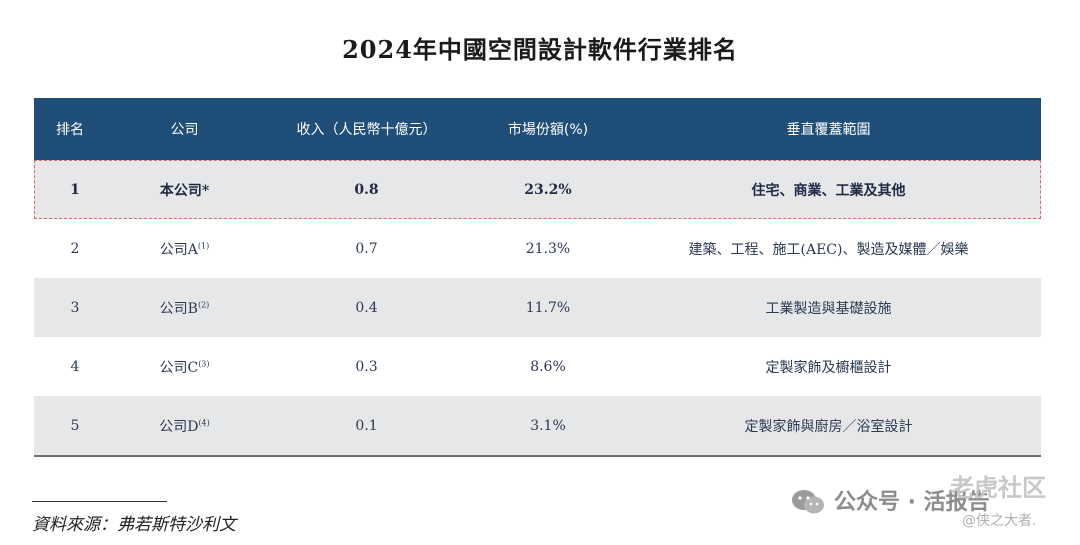  What do you see at coordinates (548, 130) in the screenshot?
I see `header-share: 市場份額(%)` at bounding box center [548, 130].